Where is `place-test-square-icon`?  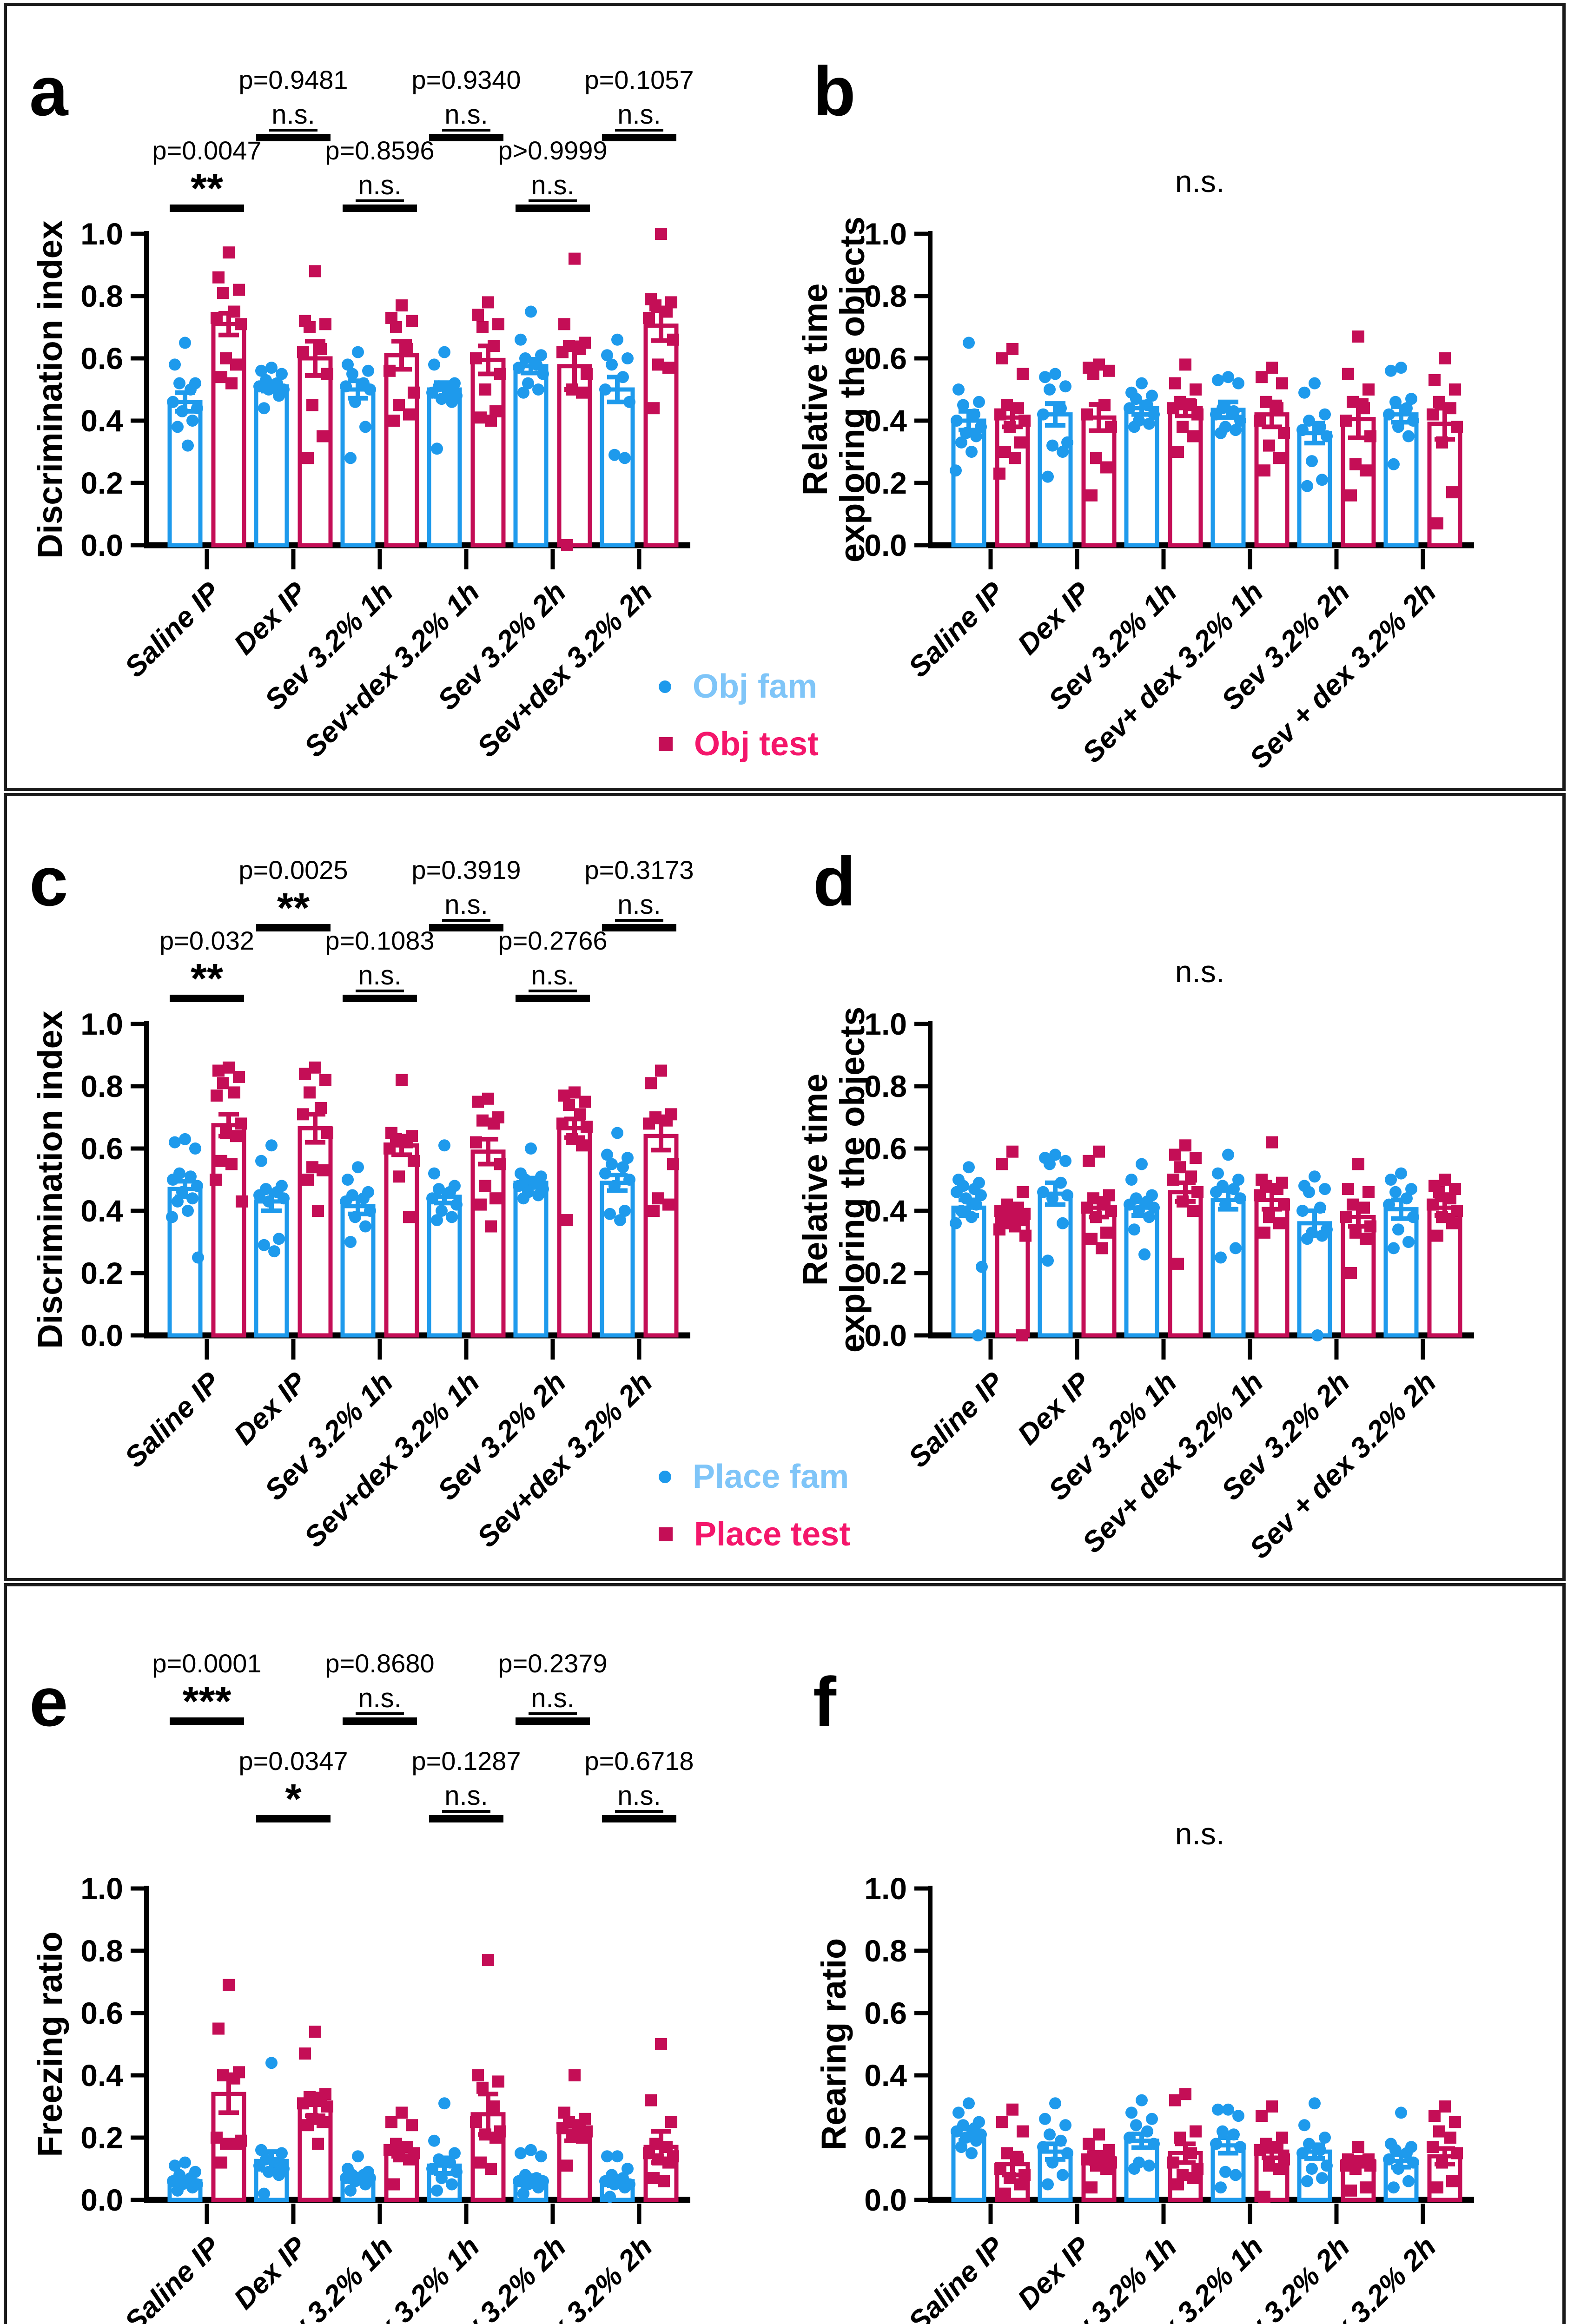
place-test-square-icon is located at coordinates (666, 1534).